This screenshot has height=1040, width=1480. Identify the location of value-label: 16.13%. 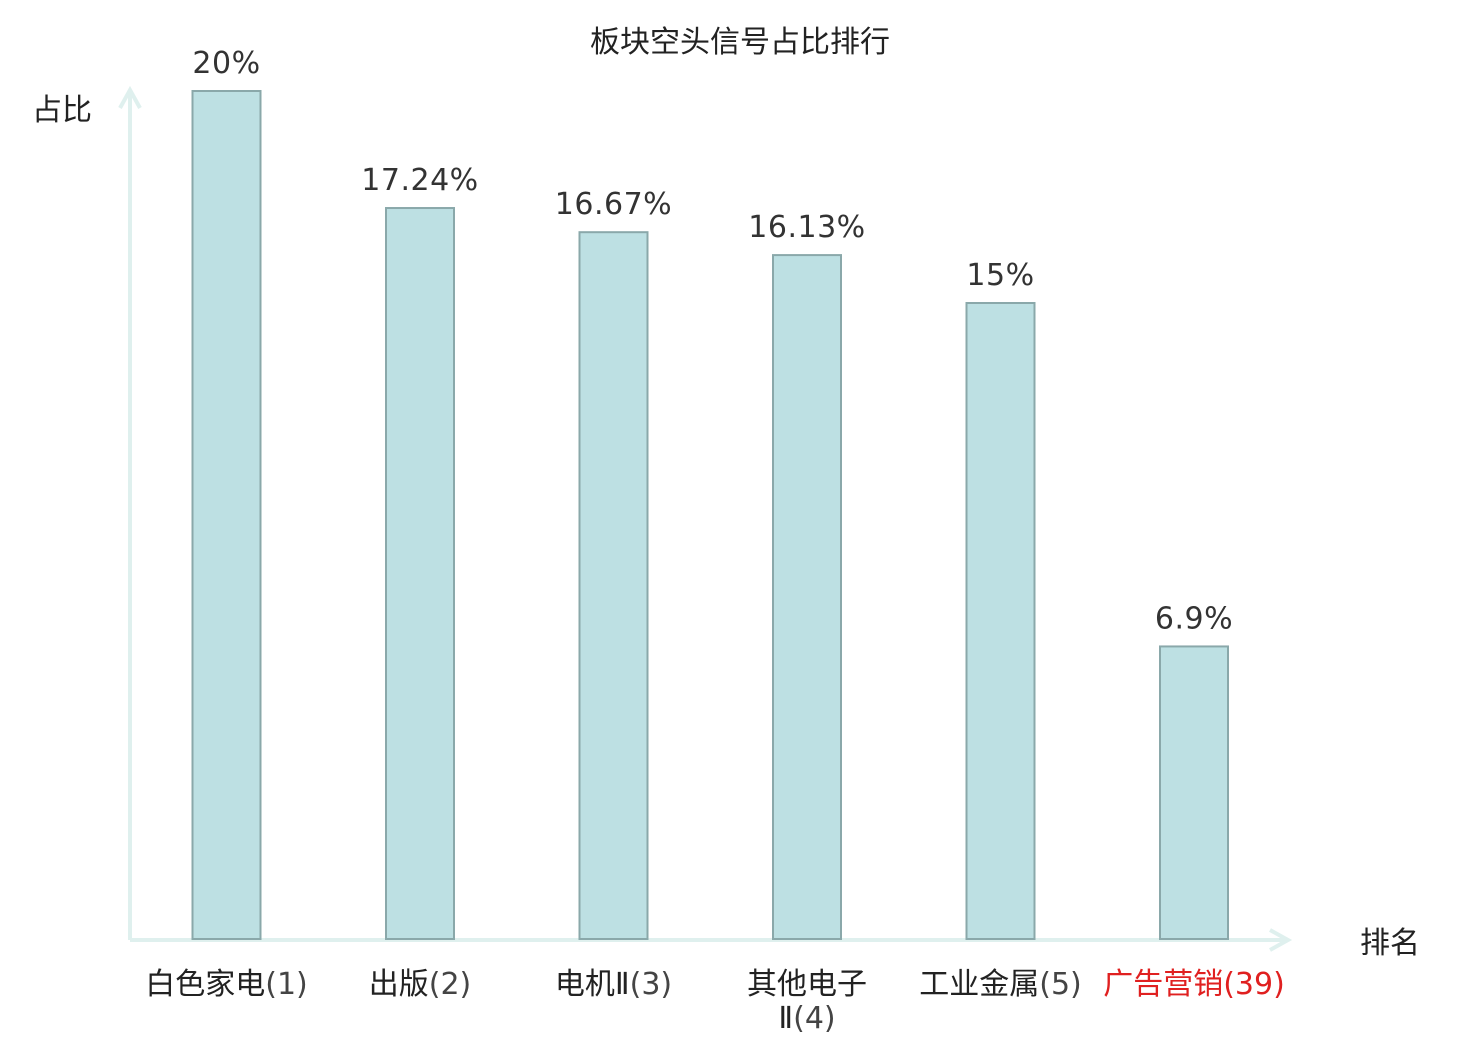
(806, 227).